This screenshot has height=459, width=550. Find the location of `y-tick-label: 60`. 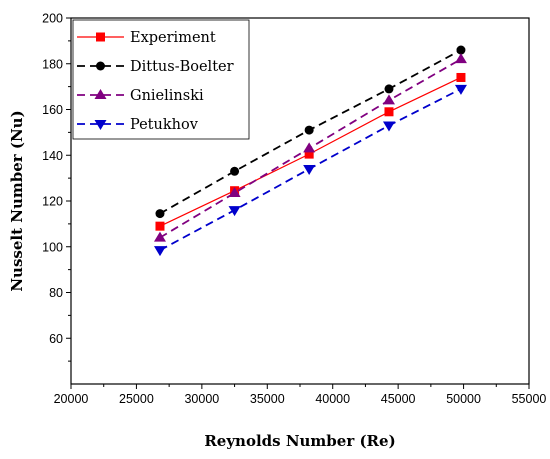

y-tick-label: 60 is located at coordinates (56, 339).